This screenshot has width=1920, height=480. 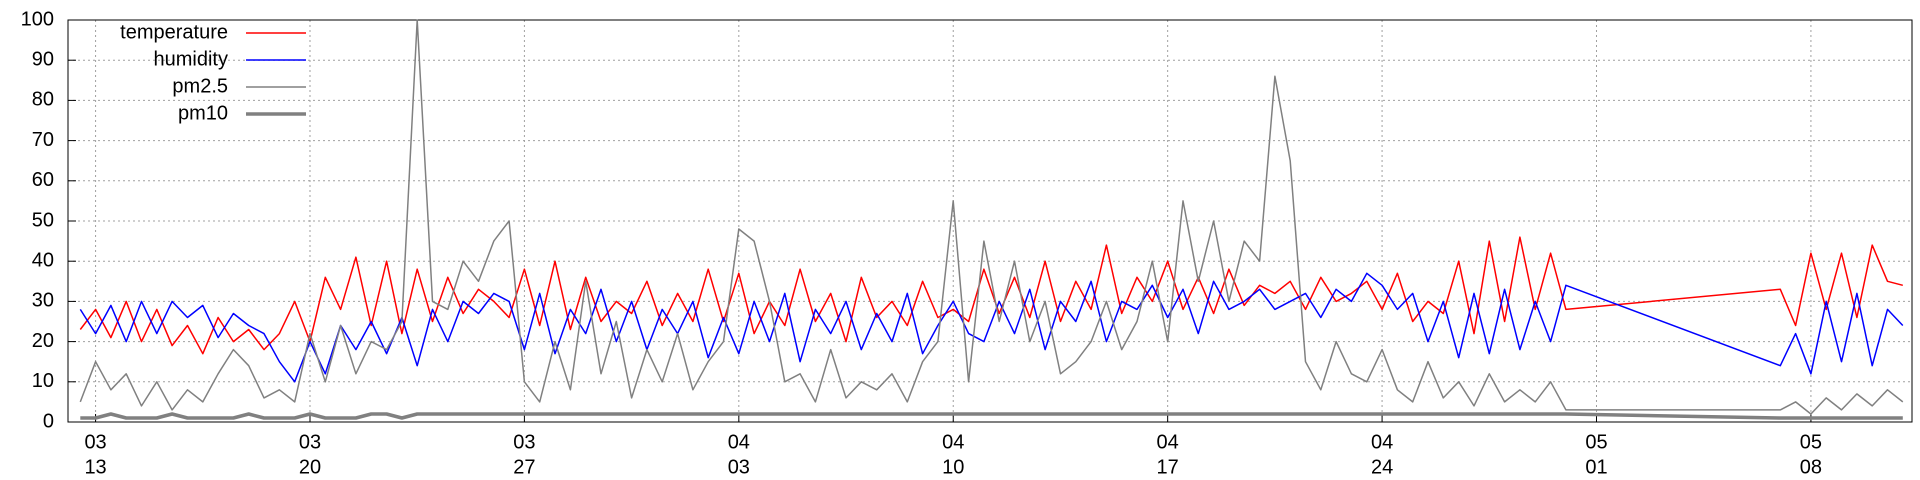 What do you see at coordinates (43, 180) in the screenshot?
I see `y-tick-label: 60` at bounding box center [43, 180].